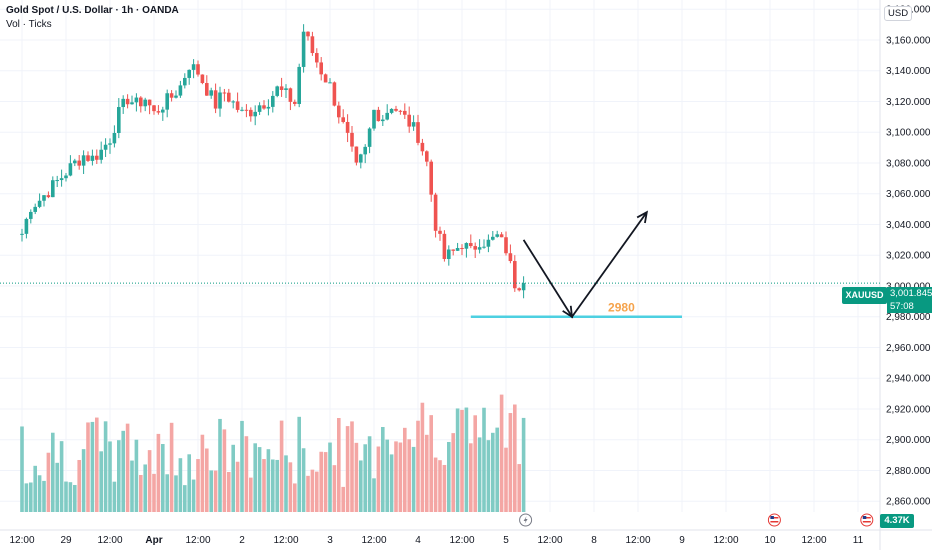  What do you see at coordinates (908, 40) in the screenshot?
I see `y-tick-label: 3,160.000` at bounding box center [908, 40].